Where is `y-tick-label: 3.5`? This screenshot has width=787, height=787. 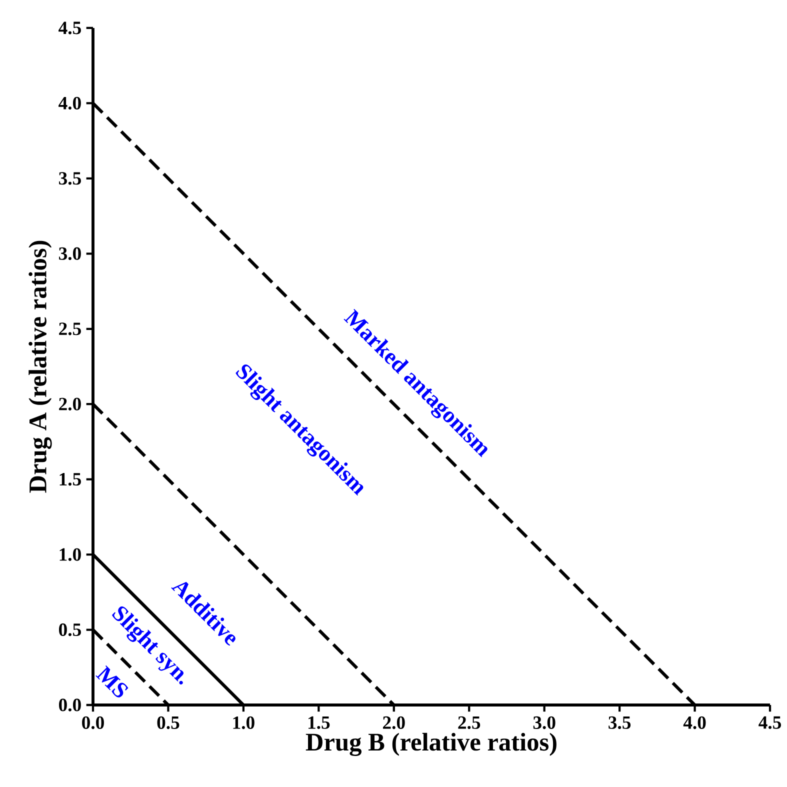
y-tick-label: 3.5 is located at coordinates (70, 178).